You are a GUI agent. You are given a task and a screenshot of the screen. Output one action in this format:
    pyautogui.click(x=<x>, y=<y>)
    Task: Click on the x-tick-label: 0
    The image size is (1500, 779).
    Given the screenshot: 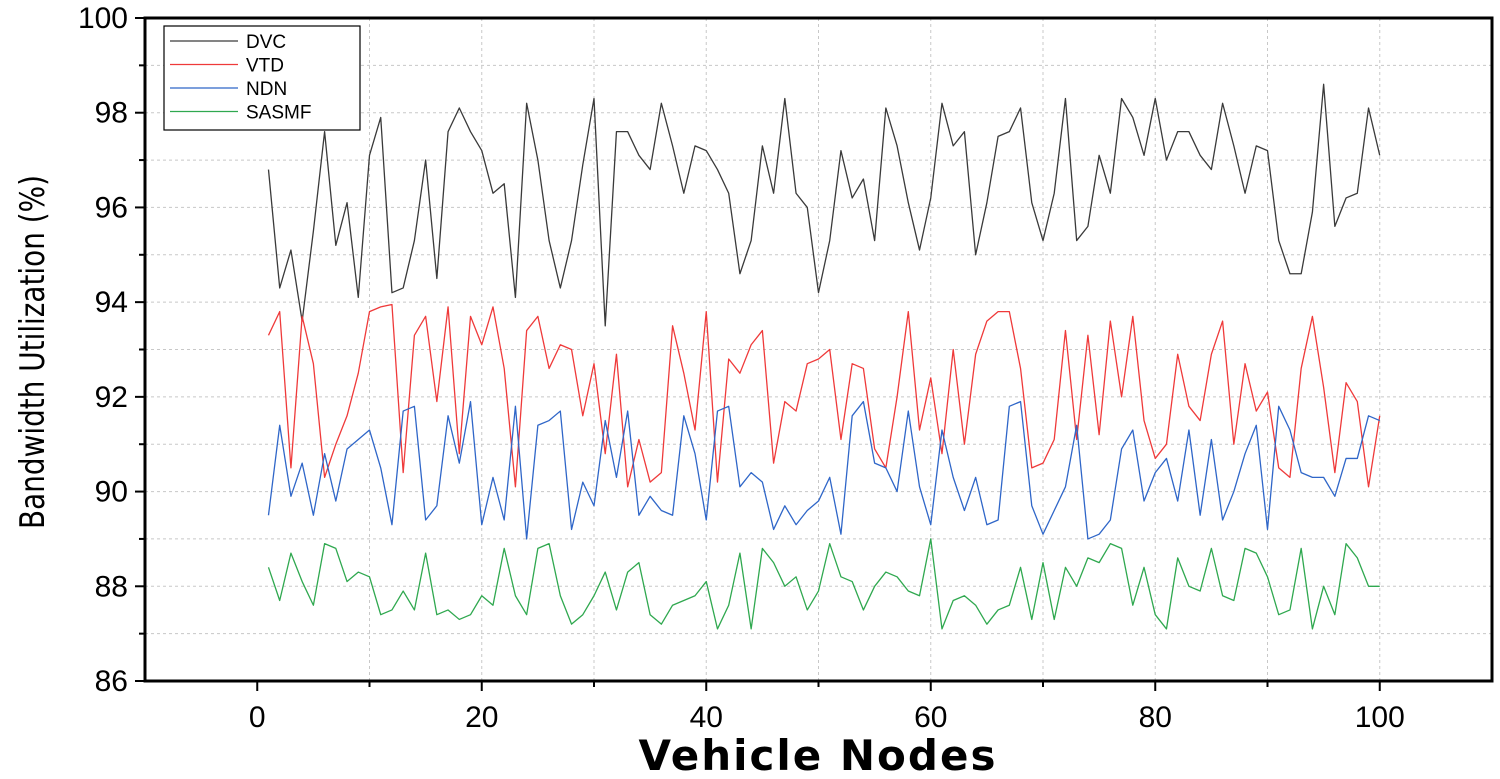 What is the action you would take?
    pyautogui.click(x=257, y=717)
    